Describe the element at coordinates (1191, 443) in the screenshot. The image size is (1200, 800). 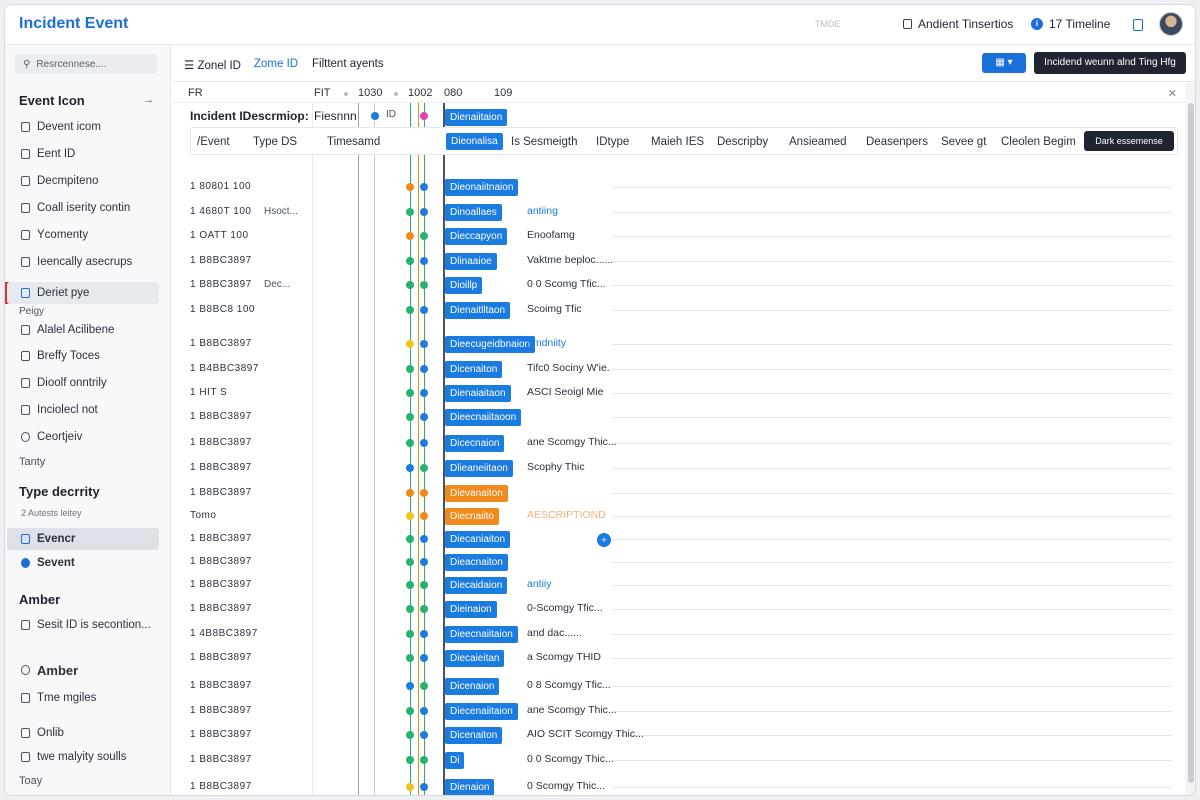
I see `scrollbar-thumb` at that location.